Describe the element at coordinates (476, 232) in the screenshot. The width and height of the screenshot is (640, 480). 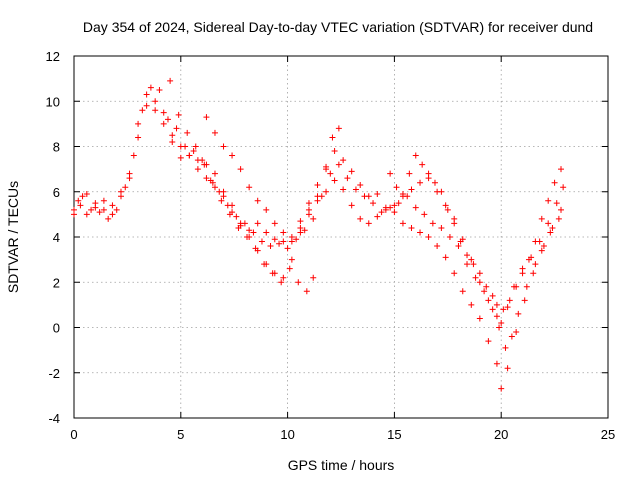
I see `series-track-f` at that location.